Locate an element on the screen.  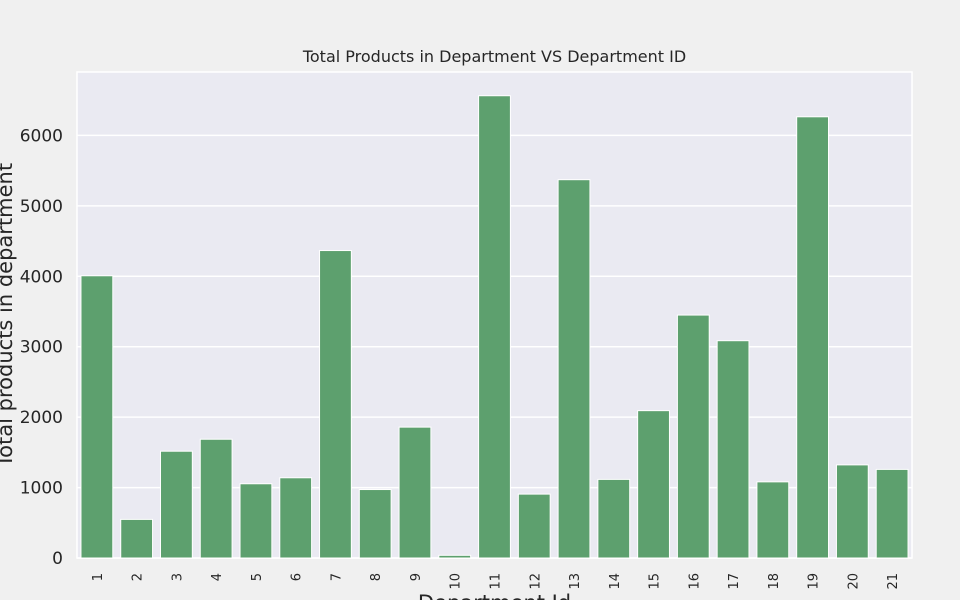
y-axis-label: Total products in department is located at coordinates (8, 315).